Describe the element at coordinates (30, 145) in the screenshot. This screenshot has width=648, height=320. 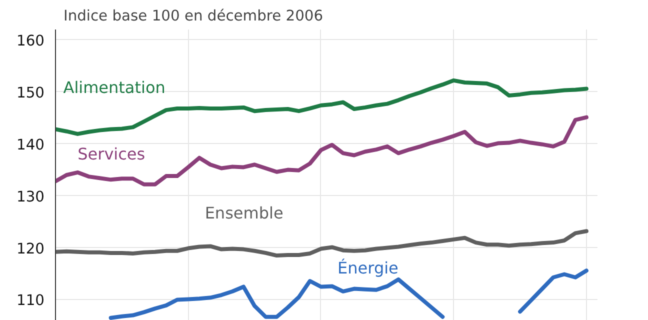
I see `y-tick-label: 140` at that location.